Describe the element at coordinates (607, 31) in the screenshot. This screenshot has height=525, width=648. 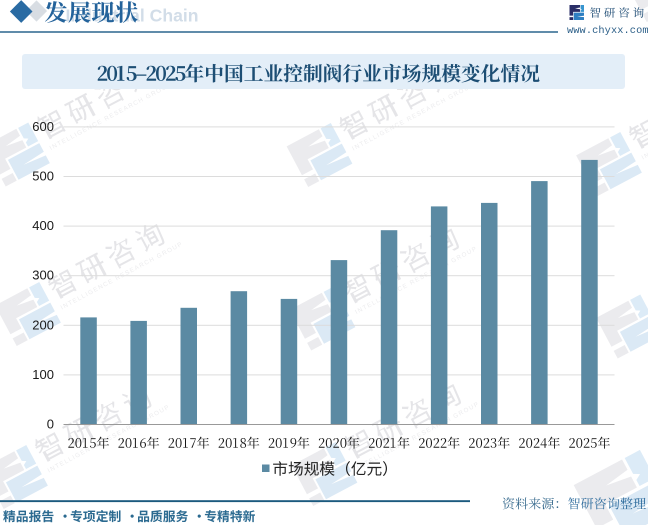
I see `svg-text: www.chyxx.com` at that location.